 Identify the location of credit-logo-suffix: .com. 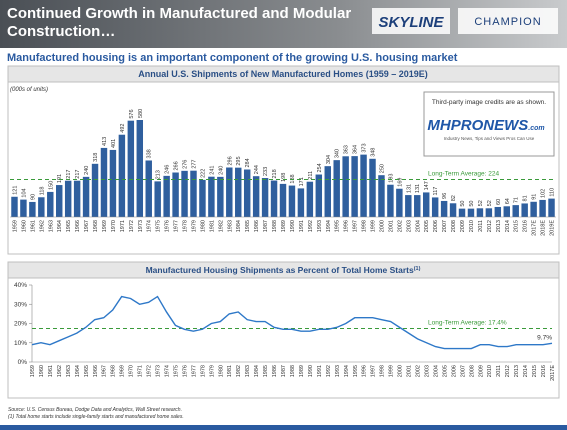
(536, 128).